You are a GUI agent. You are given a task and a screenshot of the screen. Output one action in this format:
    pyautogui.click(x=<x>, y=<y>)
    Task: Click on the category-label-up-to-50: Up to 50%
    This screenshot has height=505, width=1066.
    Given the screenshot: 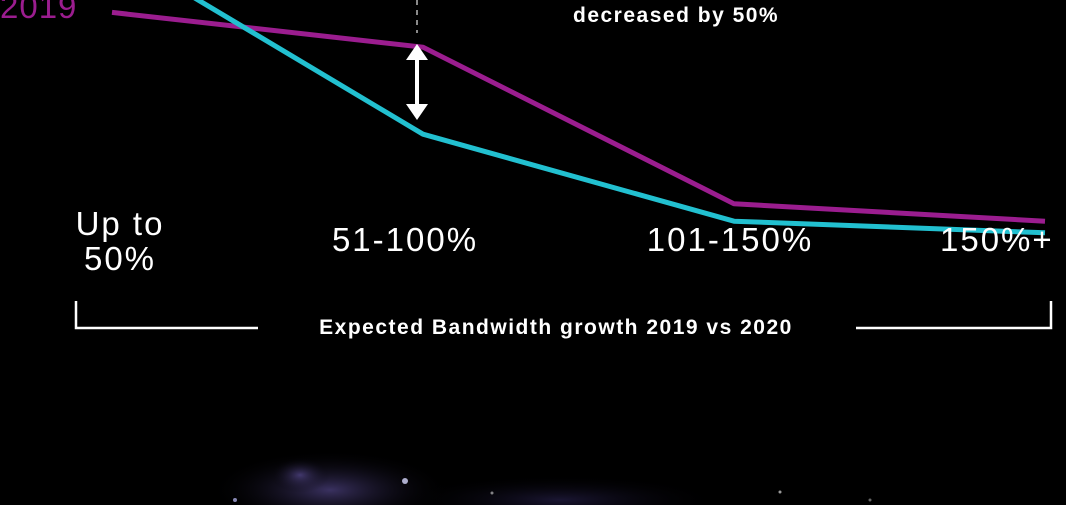 What is the action you would take?
    pyautogui.click(x=120, y=241)
    